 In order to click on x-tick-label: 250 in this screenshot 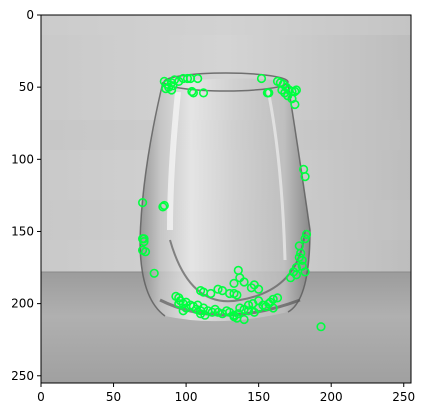, I will do `click(403, 397)`.